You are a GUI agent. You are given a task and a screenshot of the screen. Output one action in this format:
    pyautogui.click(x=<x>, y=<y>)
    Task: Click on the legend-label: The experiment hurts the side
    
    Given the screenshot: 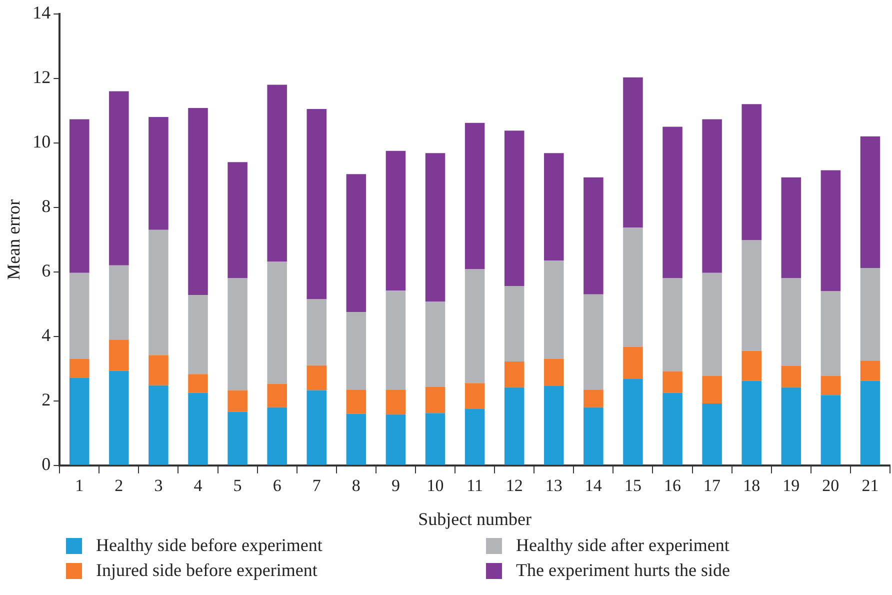 What is the action you would take?
    pyautogui.click(x=623, y=570)
    